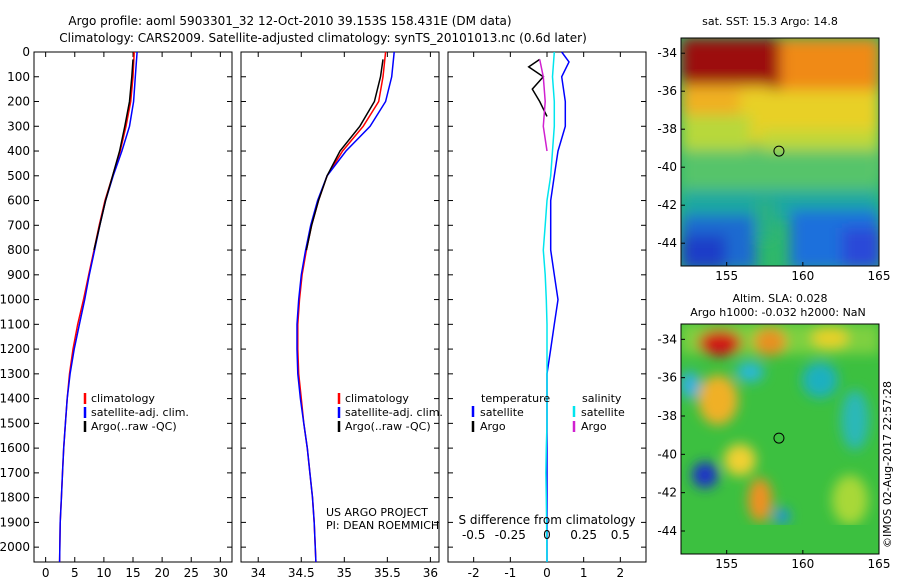 The image size is (900, 584). Describe the element at coordinates (191, 573) in the screenshot. I see `x-tick-label: 25` at that location.